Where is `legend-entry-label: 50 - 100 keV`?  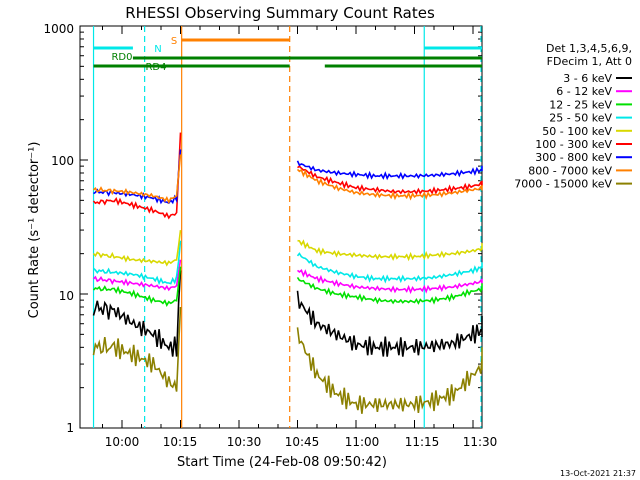 legend-entry-label: 50 - 100 keV is located at coordinates (577, 131).